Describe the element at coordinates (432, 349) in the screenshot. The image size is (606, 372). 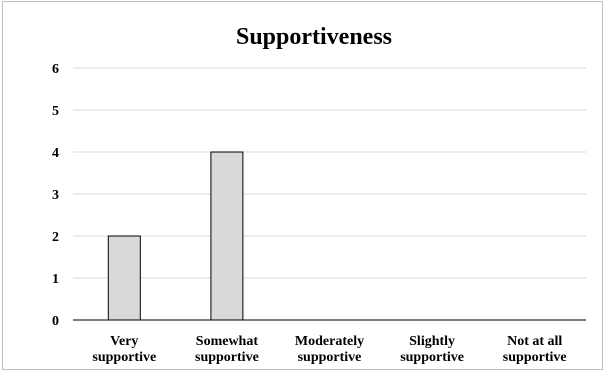
I see `x-category-label: Slightly supportive` at that location.